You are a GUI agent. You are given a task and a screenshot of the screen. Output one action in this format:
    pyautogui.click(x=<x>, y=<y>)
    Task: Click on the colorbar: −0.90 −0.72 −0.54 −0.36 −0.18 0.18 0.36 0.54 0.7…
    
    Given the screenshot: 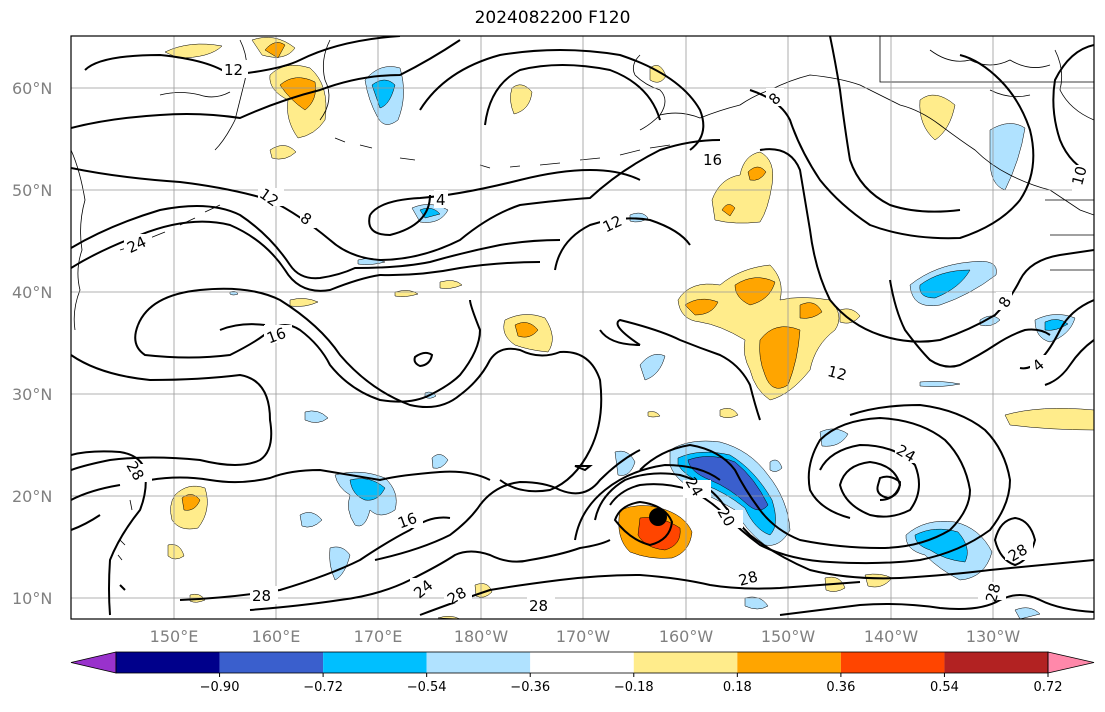 What is the action you would take?
    pyautogui.click(x=582, y=673)
    